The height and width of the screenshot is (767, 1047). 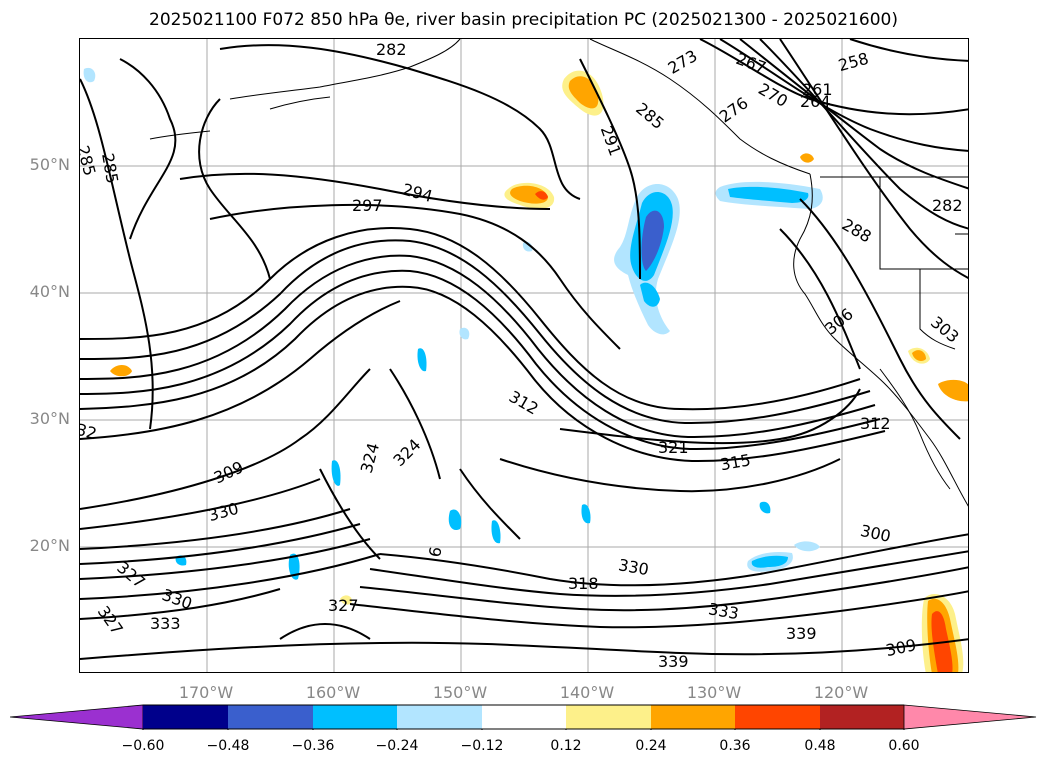 What do you see at coordinates (228, 746) in the screenshot?
I see `colorbar-tick-label: −0.48` at bounding box center [228, 746].